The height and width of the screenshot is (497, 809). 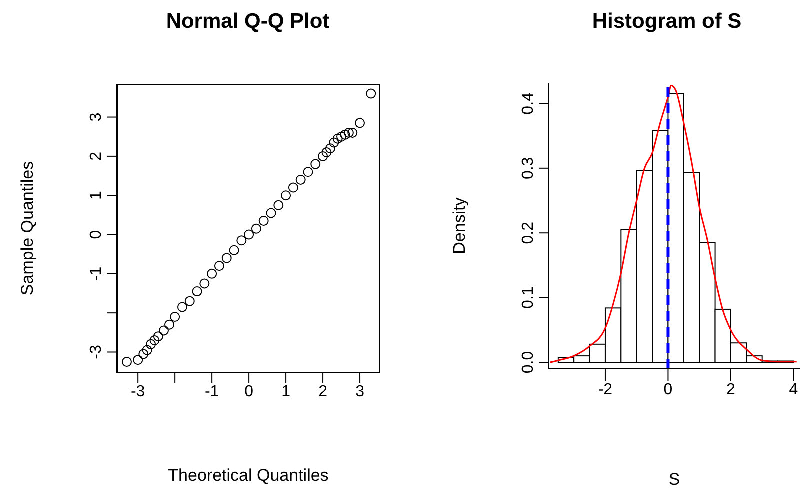 What do you see at coordinates (96, 235) in the screenshot?
I see `y-tick-label: 0` at bounding box center [96, 235].